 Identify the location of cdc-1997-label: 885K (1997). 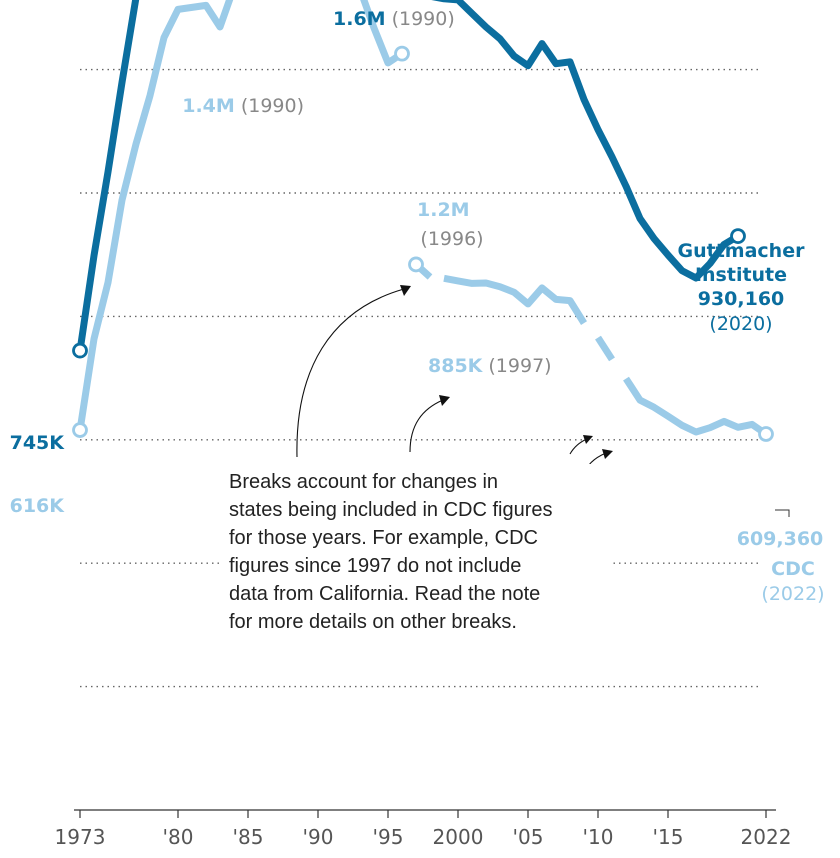
(490, 366).